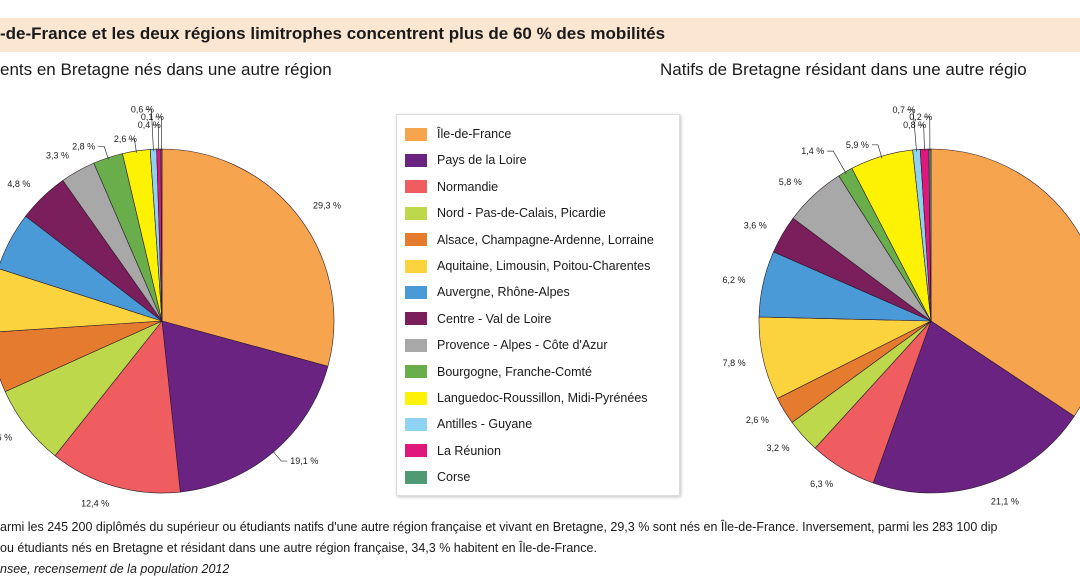  I want to click on legend-label: Antilles - Guyane, so click(485, 424).